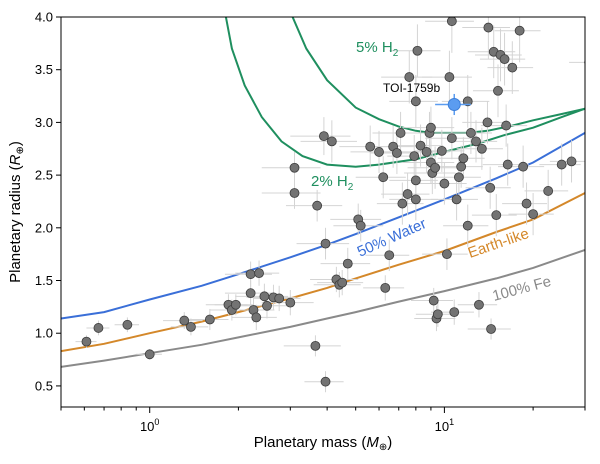 Image resolution: width=600 pixels, height=464 pixels. What do you see at coordinates (323, 420) in the screenshot?
I see `x-axis-ticks: 10⁰ 10¹` at bounding box center [323, 420].